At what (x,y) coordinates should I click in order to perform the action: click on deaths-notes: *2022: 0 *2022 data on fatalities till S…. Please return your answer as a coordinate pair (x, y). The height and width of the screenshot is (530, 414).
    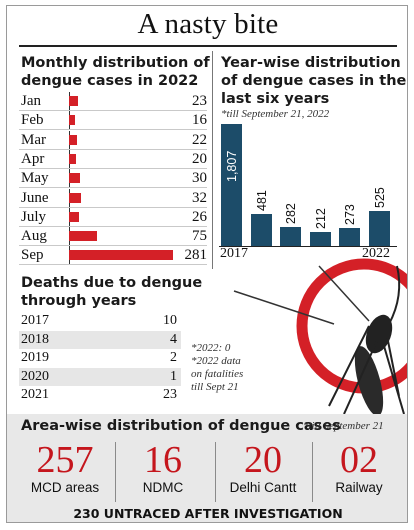
    Looking at the image, I should click on (217, 368).